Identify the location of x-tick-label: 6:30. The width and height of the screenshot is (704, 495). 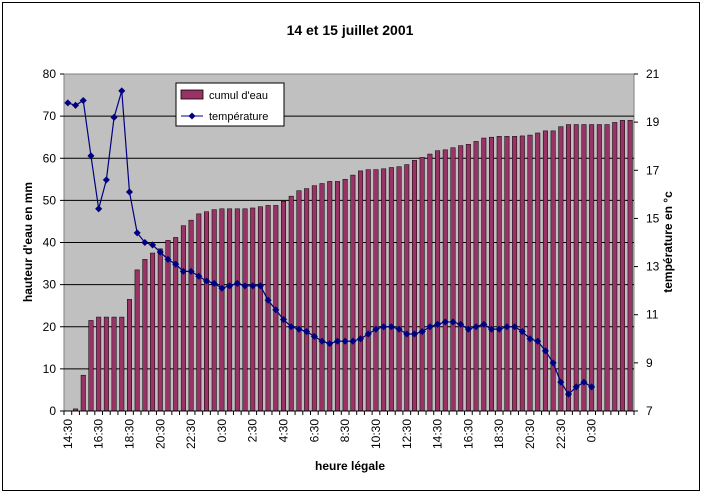
(314, 431).